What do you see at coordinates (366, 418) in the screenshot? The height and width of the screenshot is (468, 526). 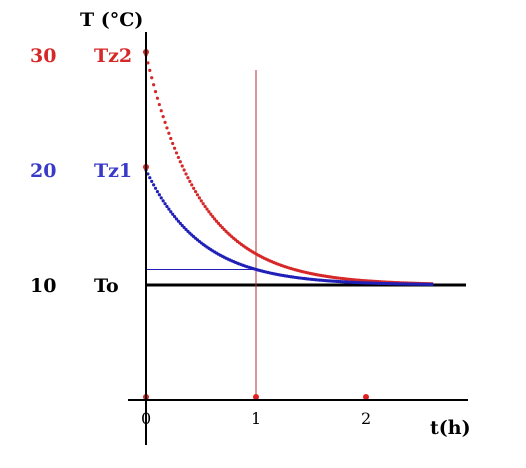 I see `x-tick-label-2: 2` at bounding box center [366, 418].